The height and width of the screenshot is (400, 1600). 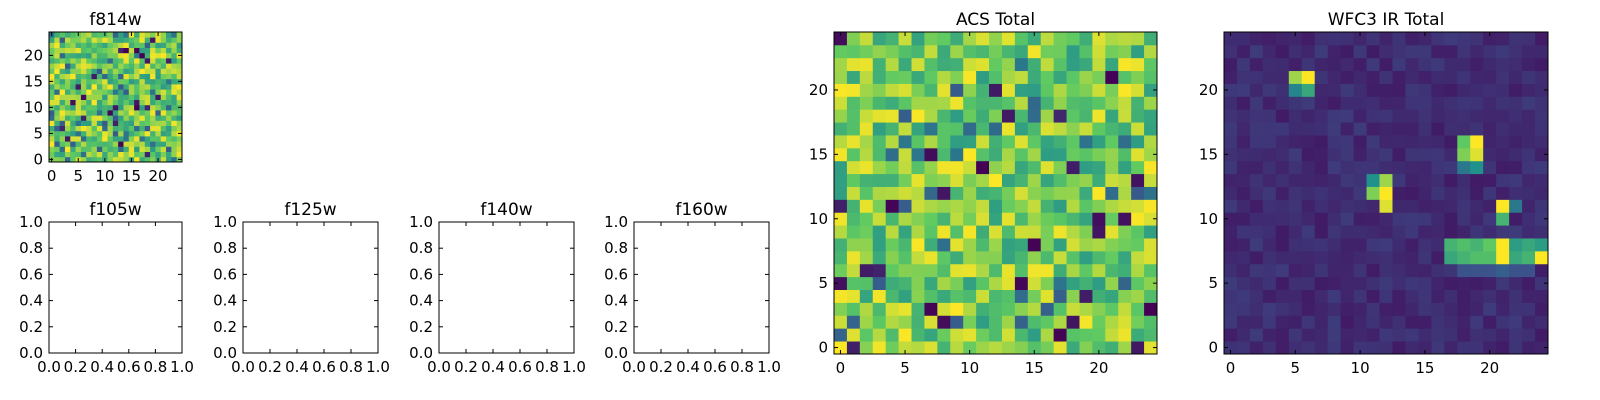 I want to click on x-tick-label: 5, so click(x=1296, y=368).